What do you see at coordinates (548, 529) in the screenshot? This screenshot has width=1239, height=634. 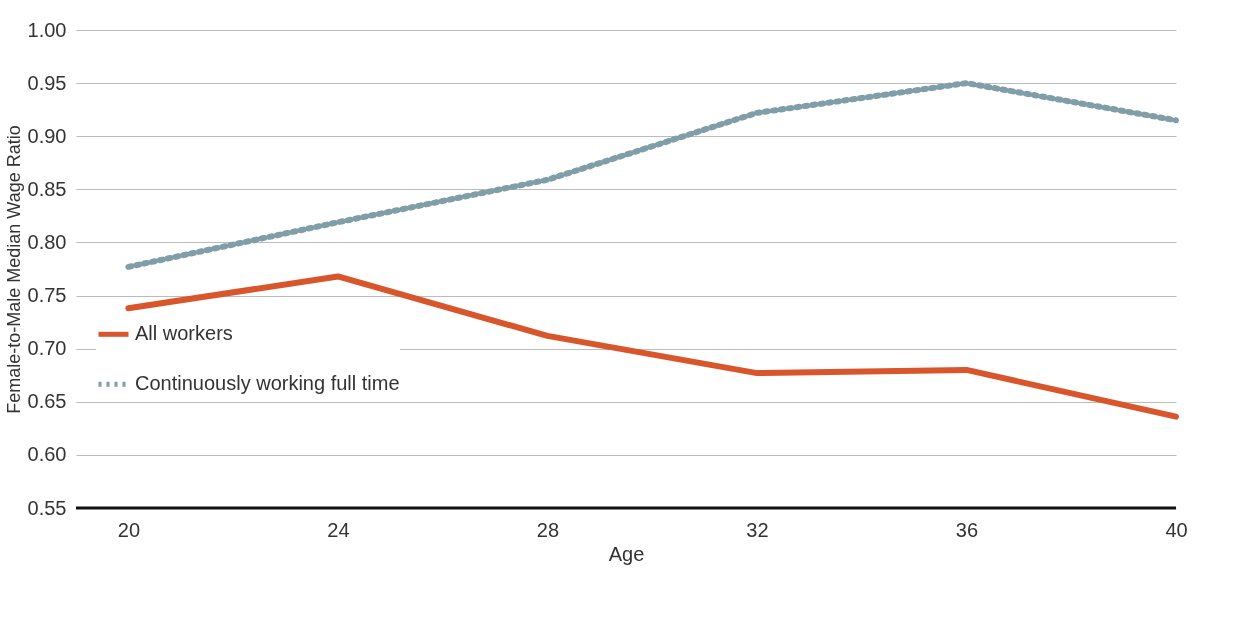 I see `x-tick-label: 28` at bounding box center [548, 529].